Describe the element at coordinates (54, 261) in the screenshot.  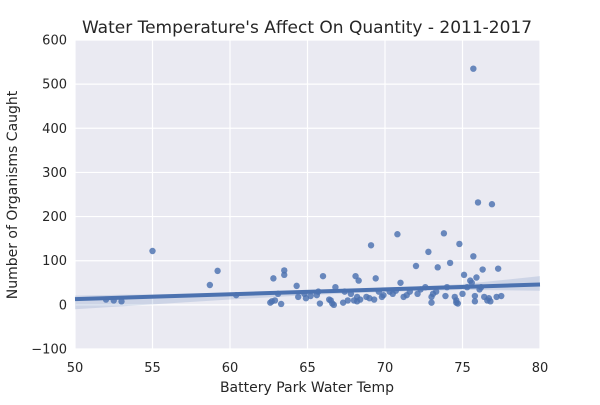
I see `y-tick-label: 100` at that location.